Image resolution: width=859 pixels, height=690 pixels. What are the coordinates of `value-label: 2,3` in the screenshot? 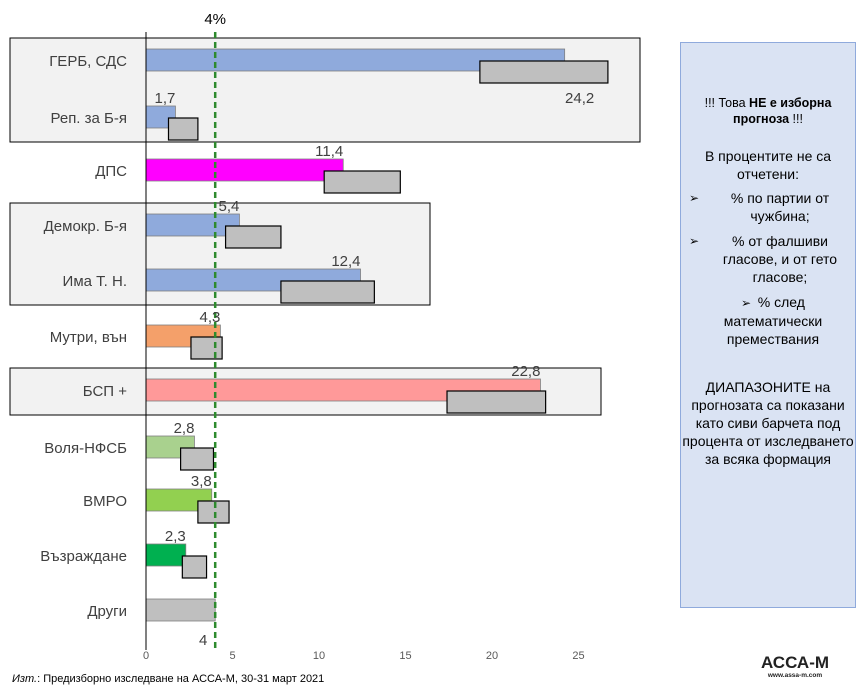 It's located at (175, 536).